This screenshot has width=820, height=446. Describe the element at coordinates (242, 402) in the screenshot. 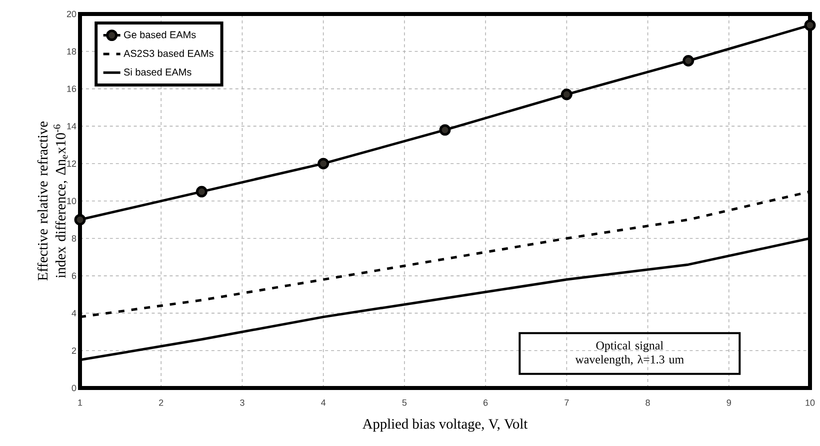

I see `x-tick-label: 3` at that location.